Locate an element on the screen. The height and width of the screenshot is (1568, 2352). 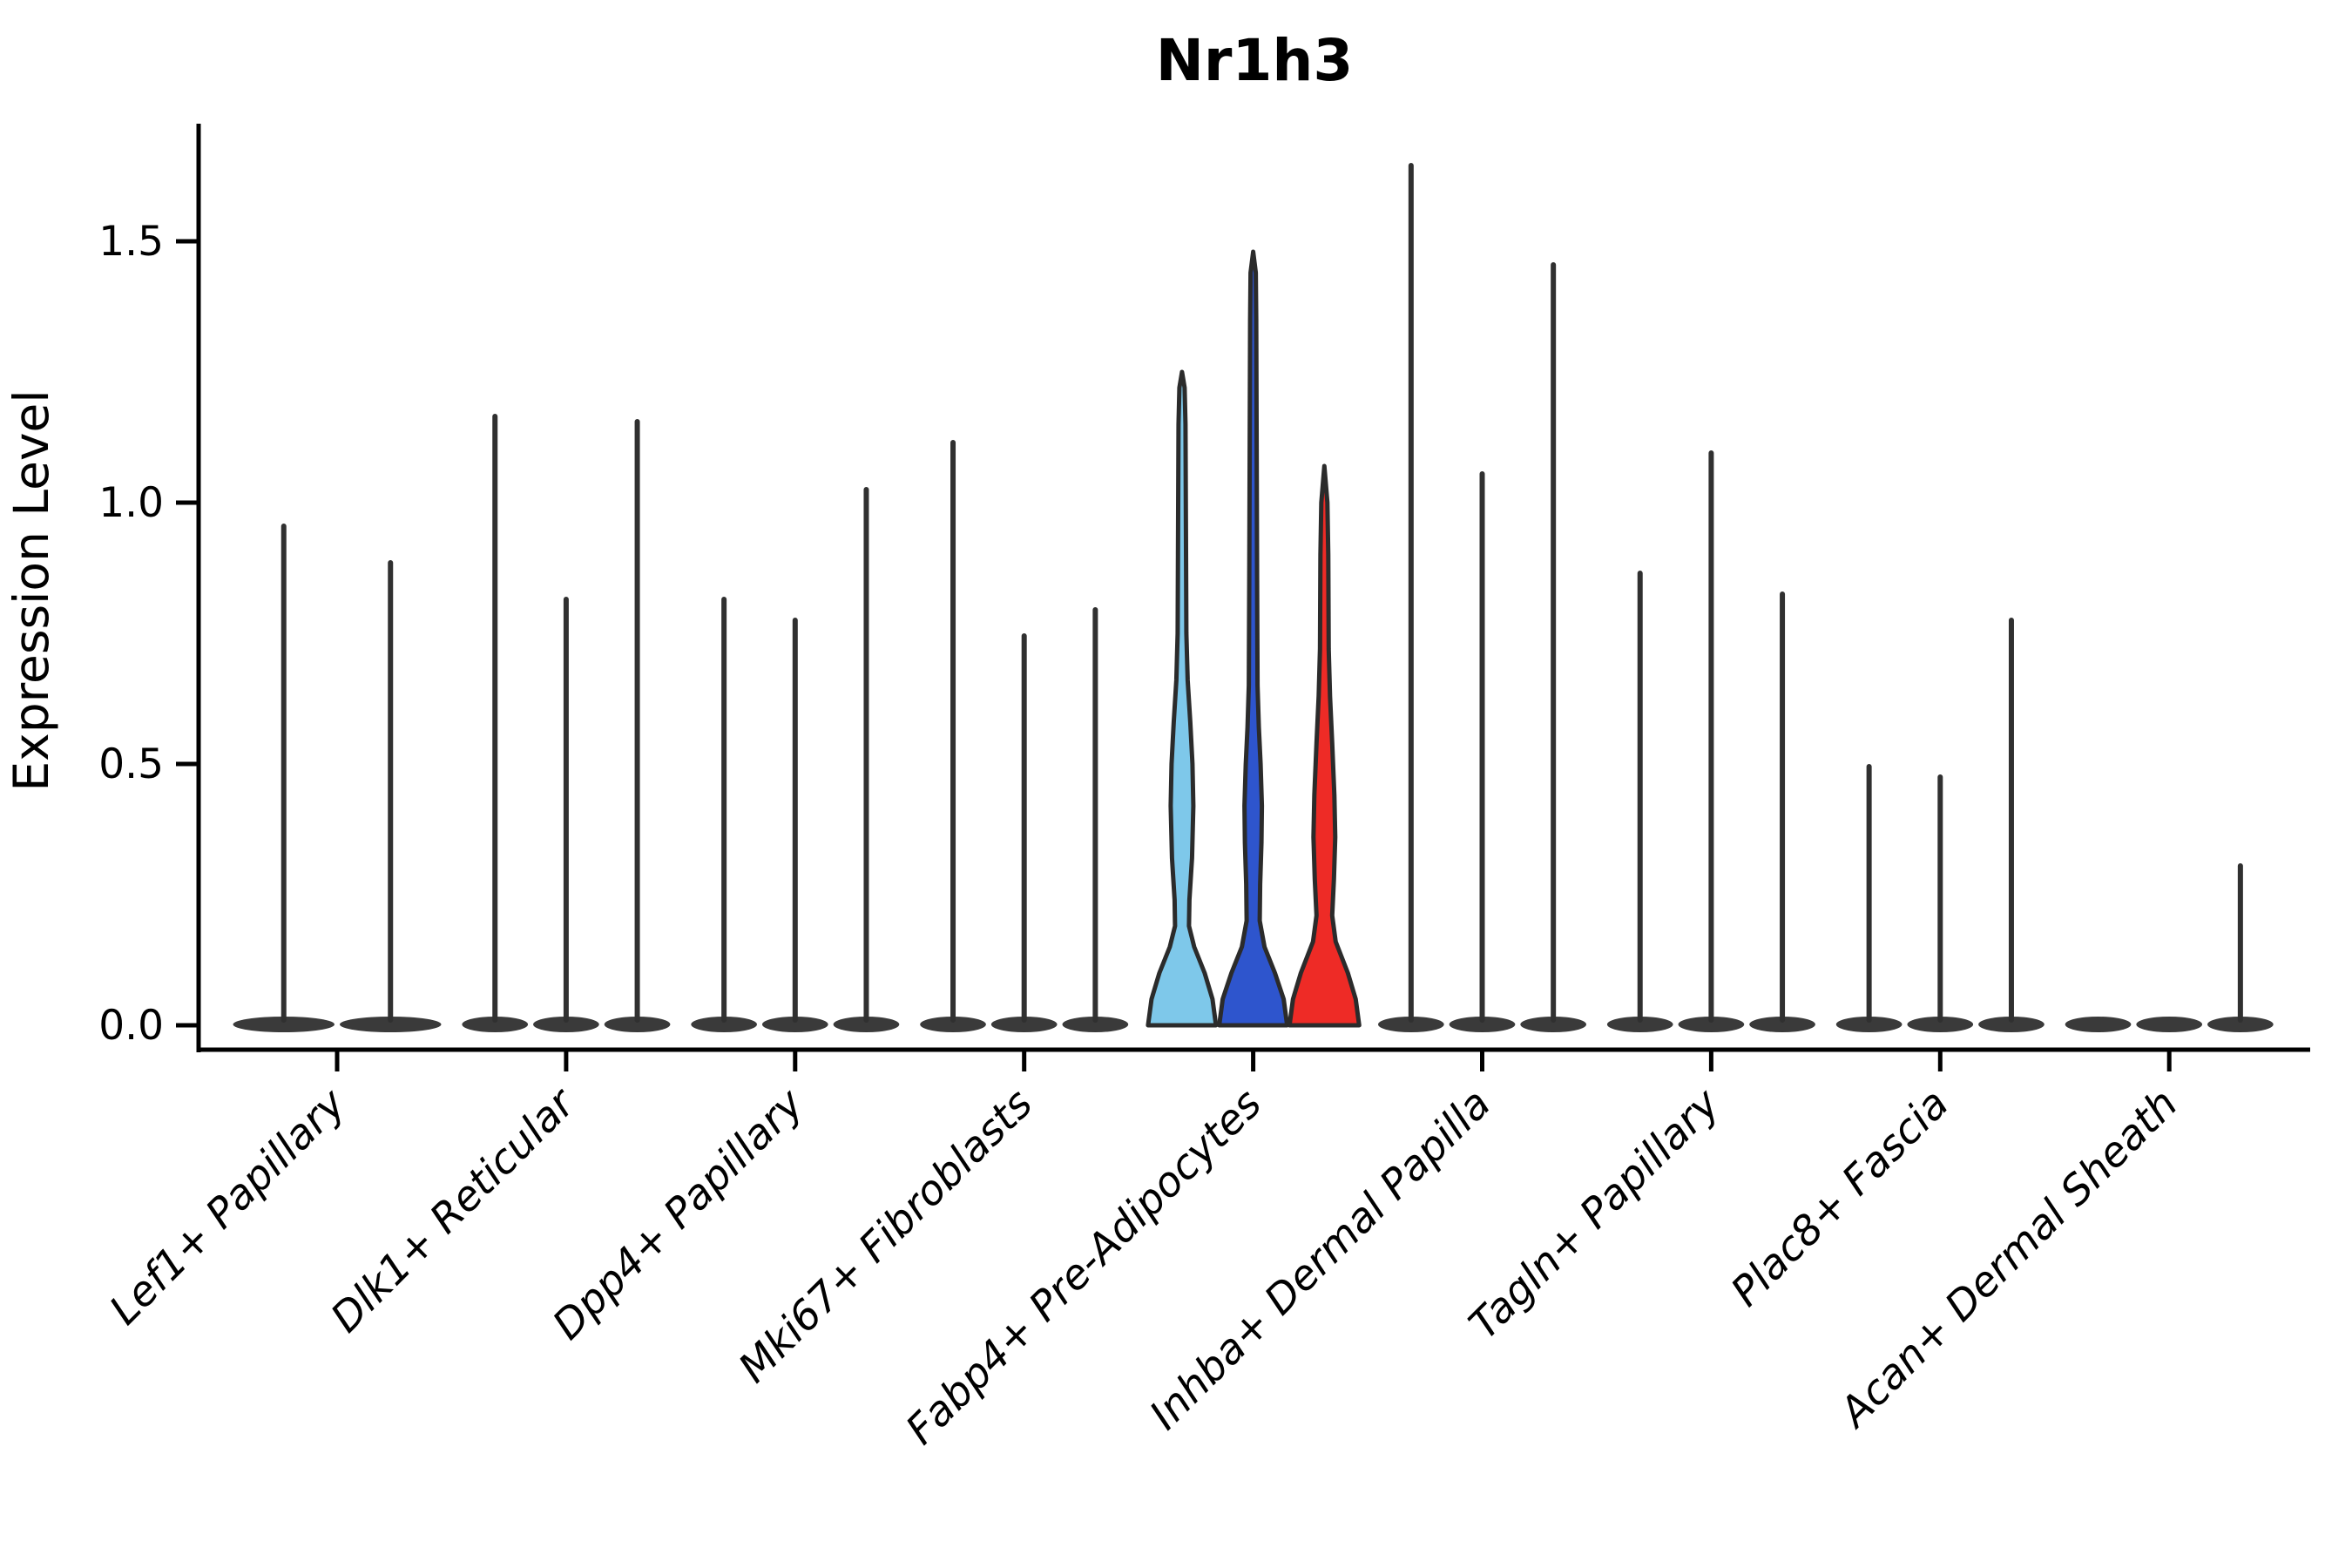
y-tick-label-3: 1.5 is located at coordinates (131, 242).